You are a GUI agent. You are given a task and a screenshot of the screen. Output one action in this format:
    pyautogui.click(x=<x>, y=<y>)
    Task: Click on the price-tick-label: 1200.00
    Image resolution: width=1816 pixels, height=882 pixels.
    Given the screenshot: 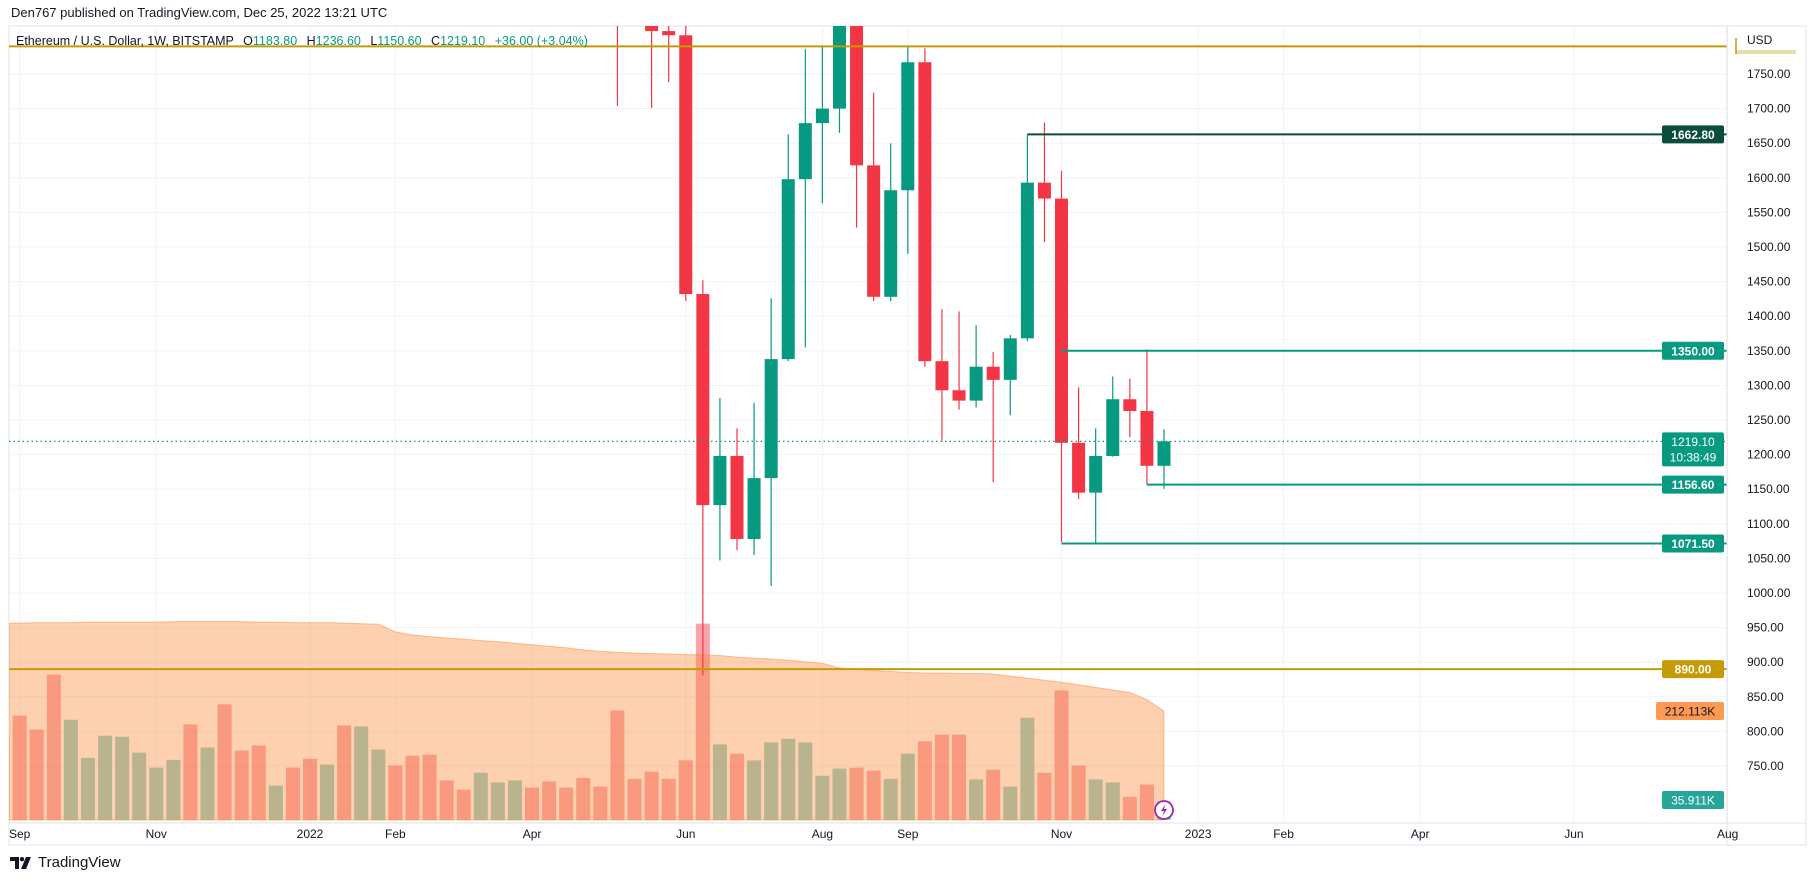 What is the action you would take?
    pyautogui.click(x=1769, y=455)
    